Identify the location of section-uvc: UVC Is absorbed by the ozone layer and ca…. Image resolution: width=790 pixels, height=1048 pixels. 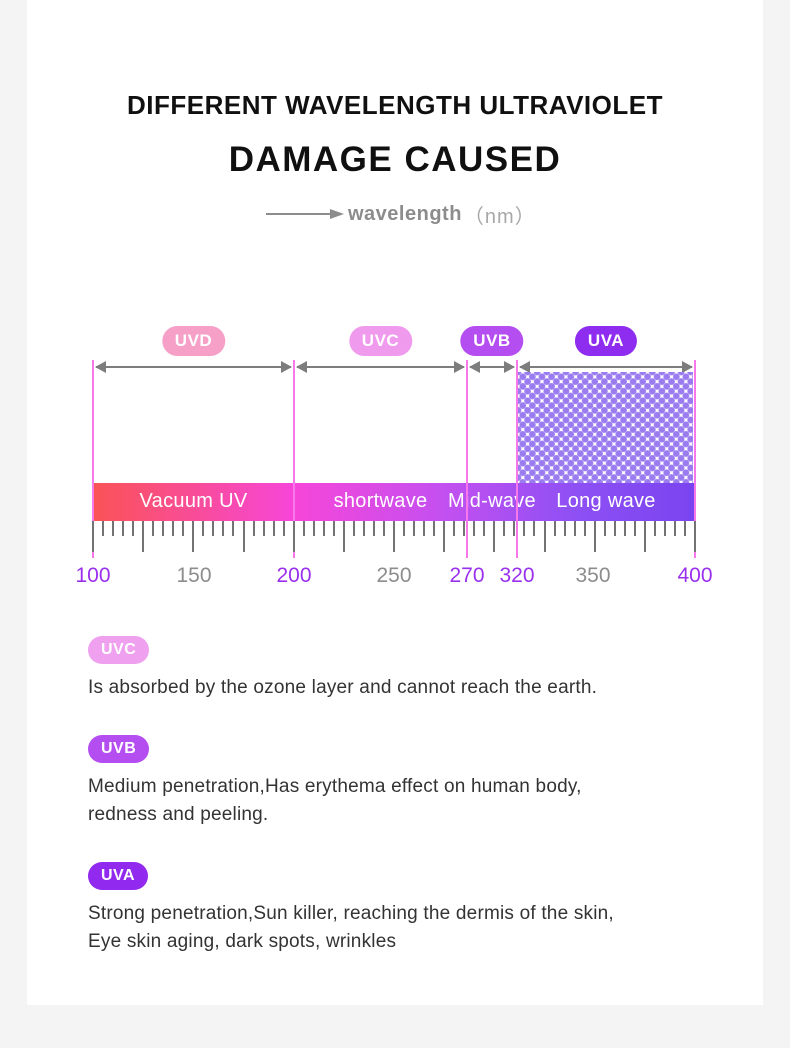
(398, 669).